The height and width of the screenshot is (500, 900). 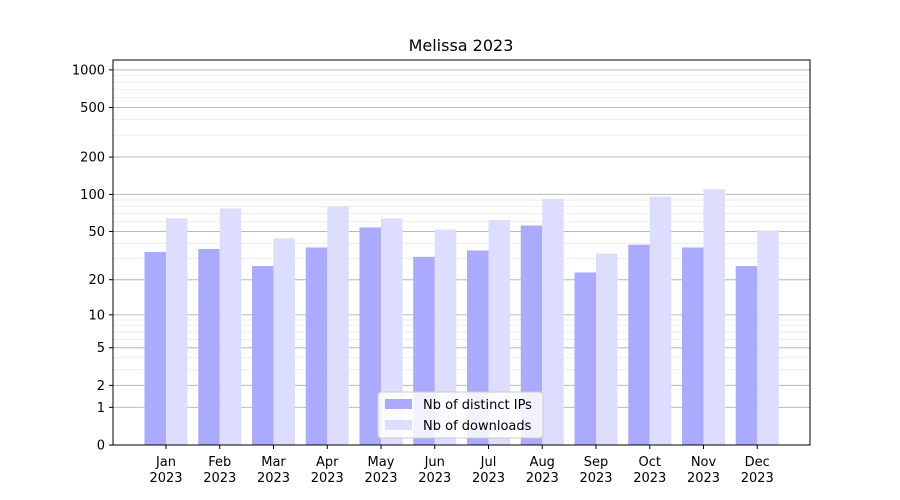 What do you see at coordinates (595, 470) in the screenshot?
I see `x-tick-label: Sep 2023` at bounding box center [595, 470].